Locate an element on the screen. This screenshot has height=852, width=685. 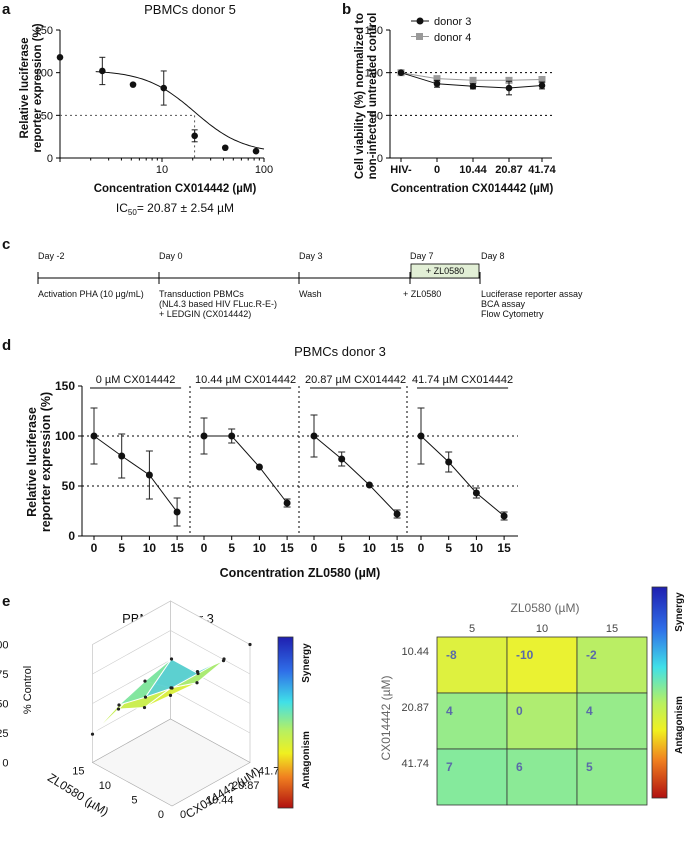
surface-ztick-label: 50 is located at coordinates (4, 705).